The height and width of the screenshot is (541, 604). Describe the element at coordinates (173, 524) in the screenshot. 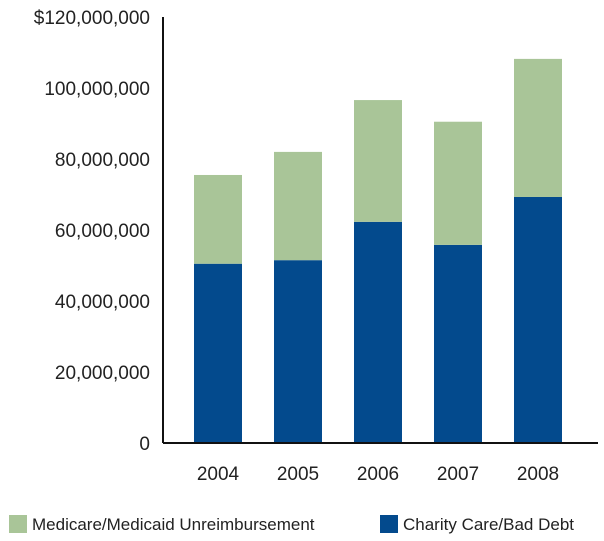

I see `legend-label: Medicare/Medicaid Unreimbursement` at that location.